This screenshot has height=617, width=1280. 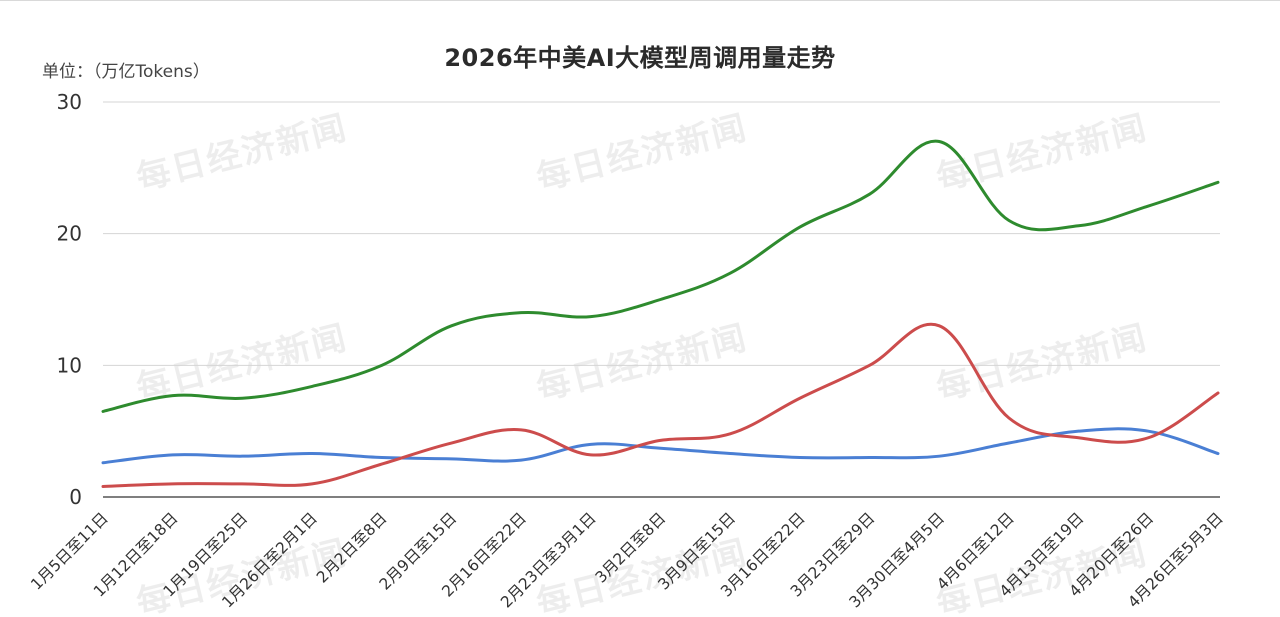 What do you see at coordinates (75, 497) in the screenshot?
I see `y-tick-label: 0` at bounding box center [75, 497].